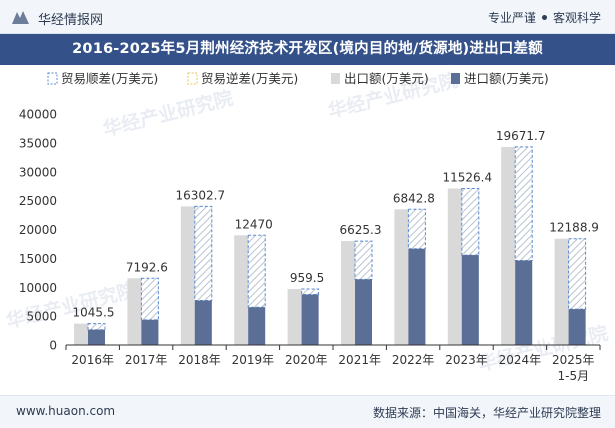 This screenshot has height=428, width=615. What do you see at coordinates (307, 17) in the screenshot?
I see `top-bar: 华经情报网 专业严谨 客观科学` at bounding box center [307, 17].